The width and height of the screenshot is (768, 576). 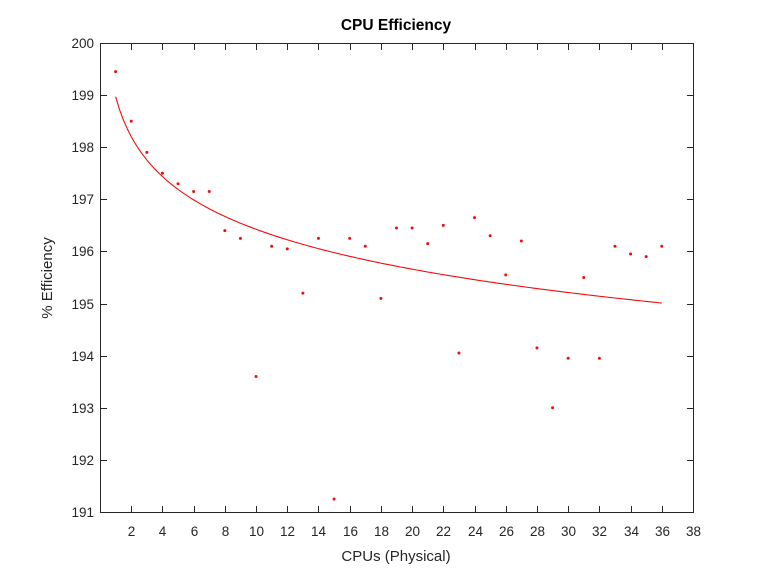 I want to click on x-tick-label: 12, so click(x=287, y=531).